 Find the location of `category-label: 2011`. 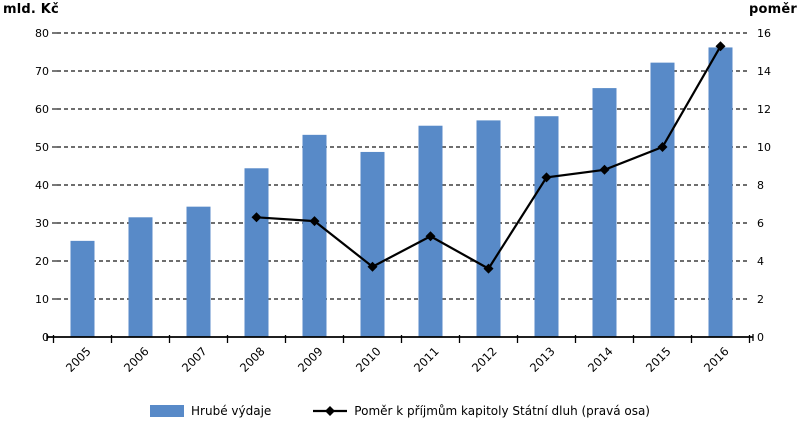

category-label: 2011 is located at coordinates (426, 359).